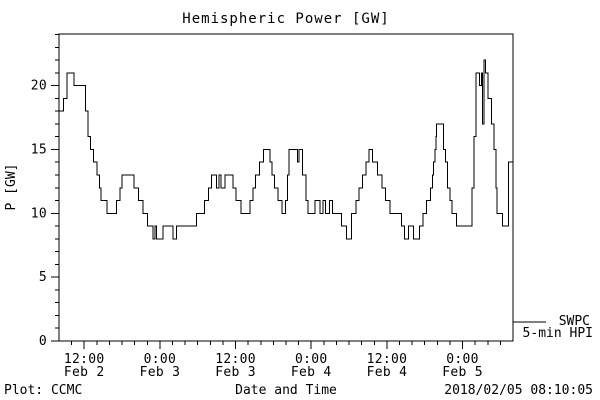 Image resolution: width=600 pixels, height=400 pixels. I want to click on x-tick-date-label: Feb 2, so click(84, 372).